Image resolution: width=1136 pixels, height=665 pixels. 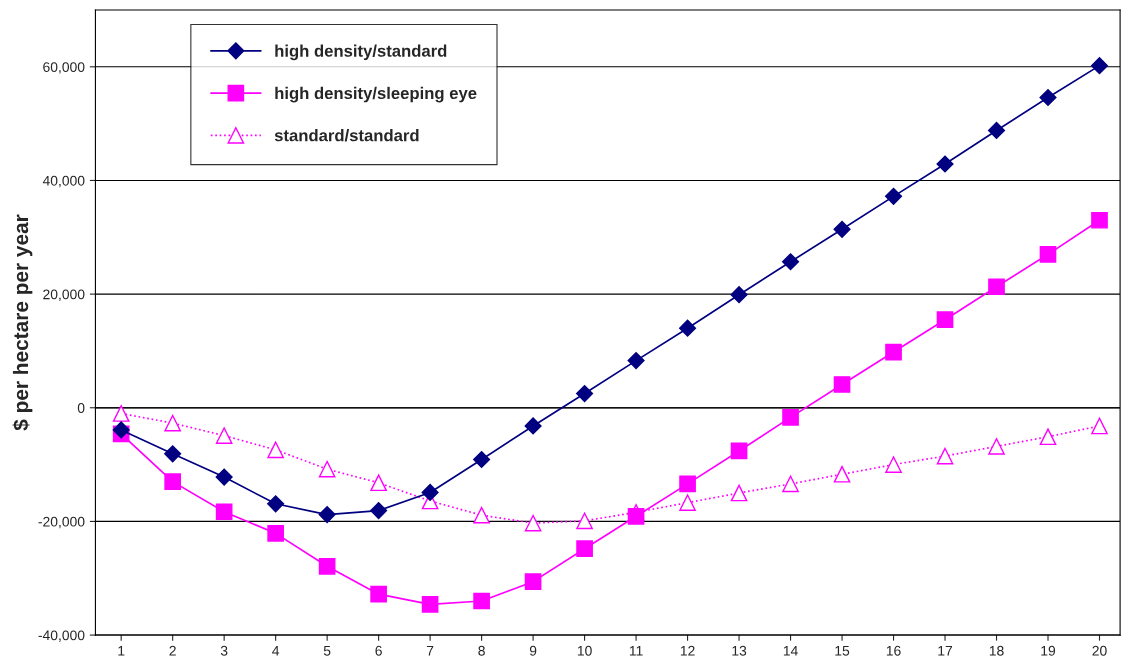 I want to click on y-axis-title: $ per hectare per year, so click(x=22, y=322).